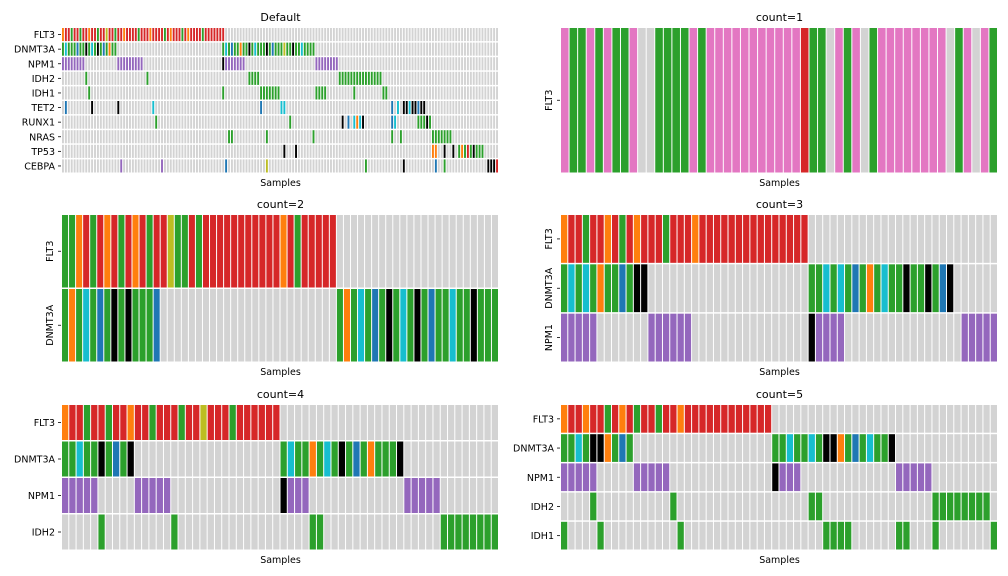 Image resolution: width=1008 pixels, height=576 pixels. Describe the element at coordinates (280, 93) in the screenshot. I see `track-row` at that location.